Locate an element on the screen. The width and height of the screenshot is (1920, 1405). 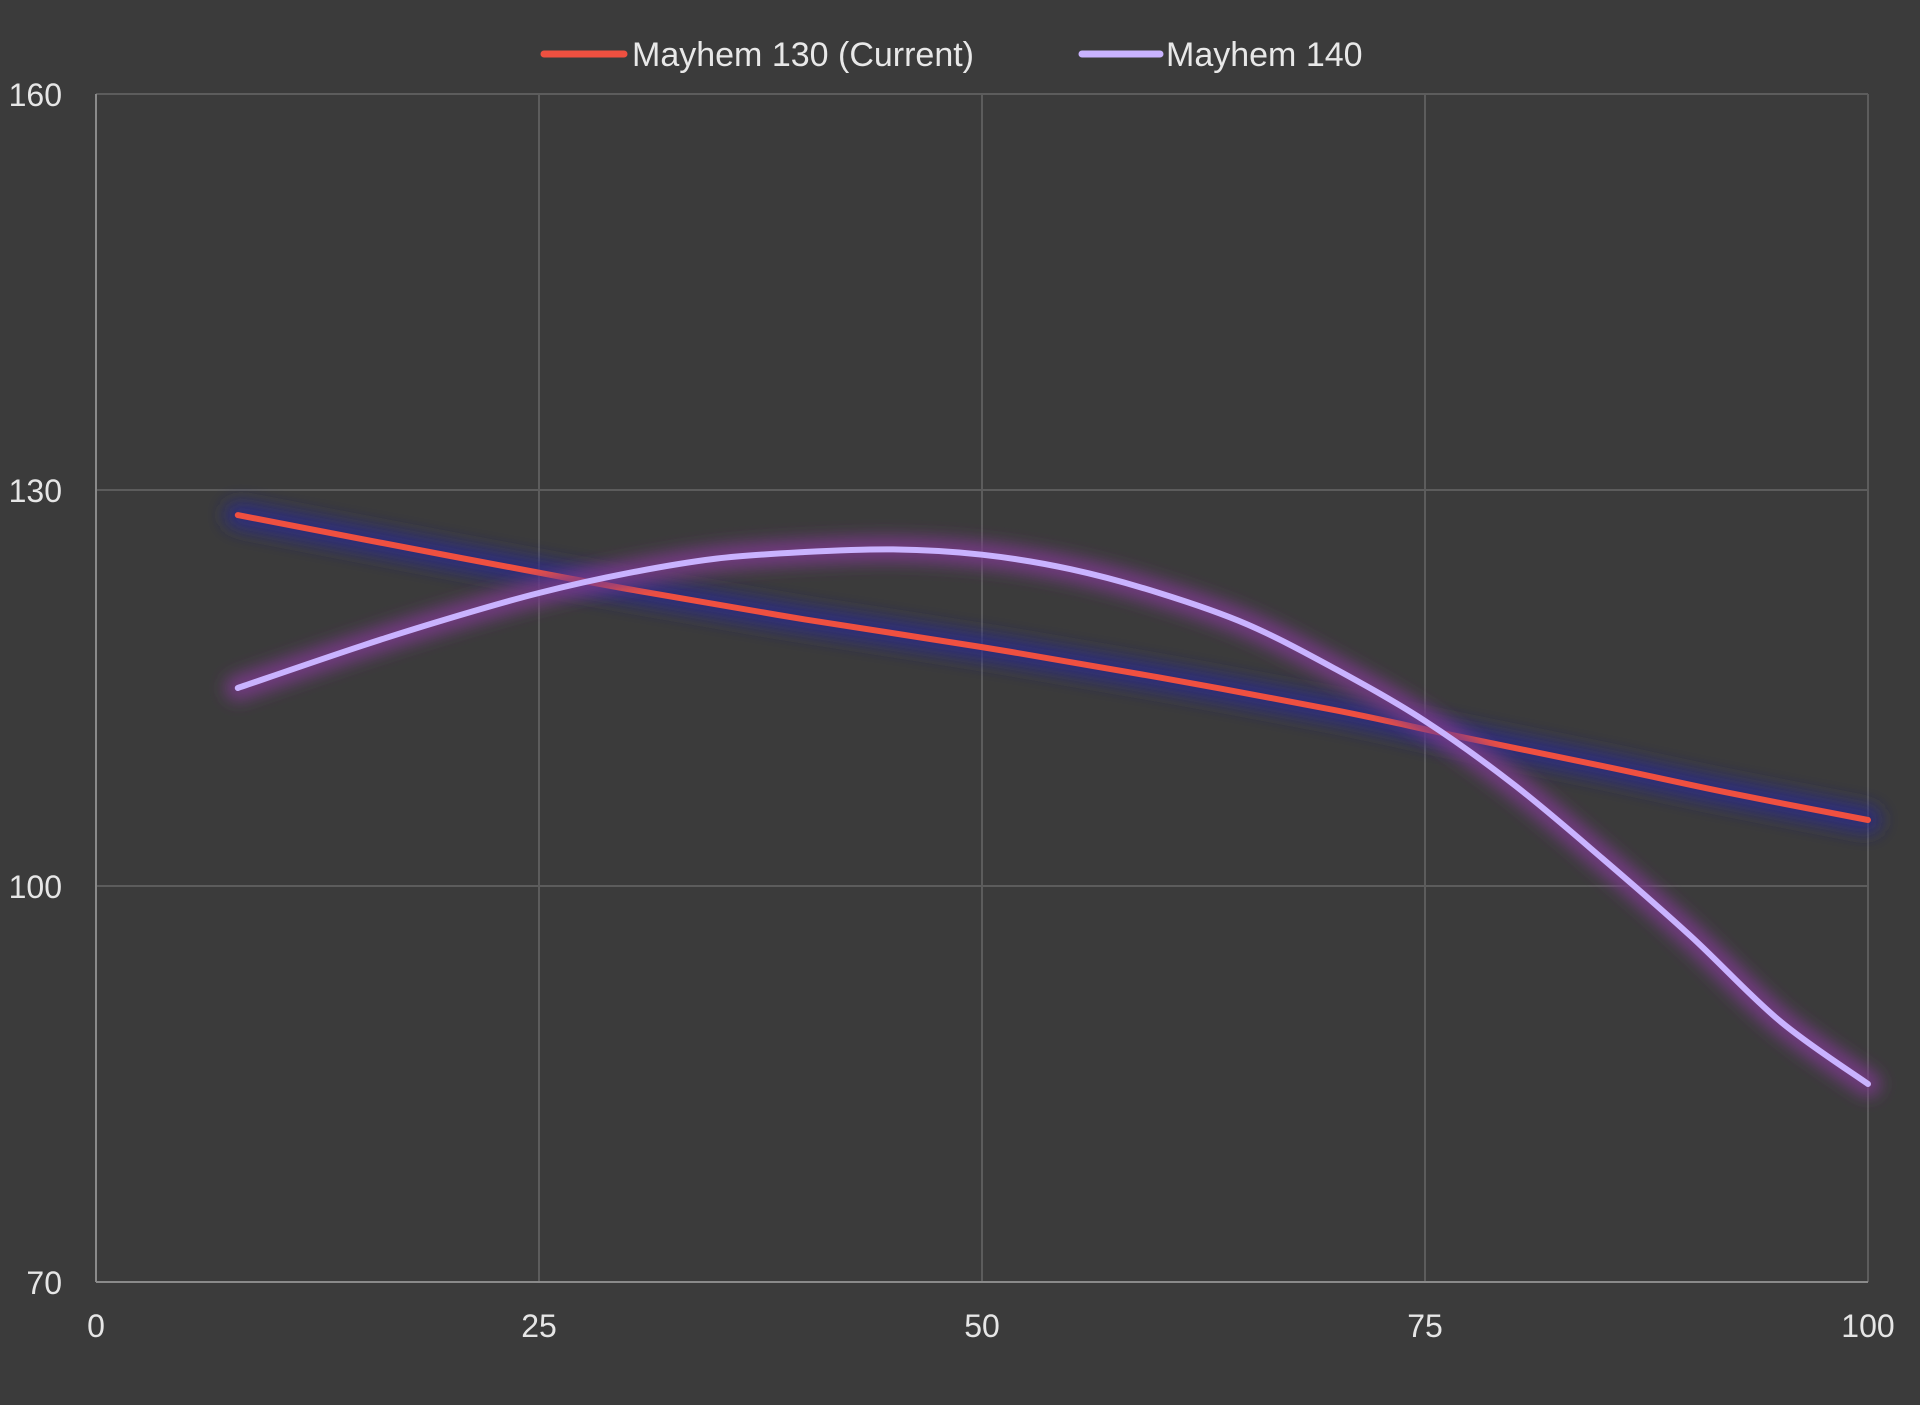
y-tick-label: 70 is located at coordinates (44, 1283).